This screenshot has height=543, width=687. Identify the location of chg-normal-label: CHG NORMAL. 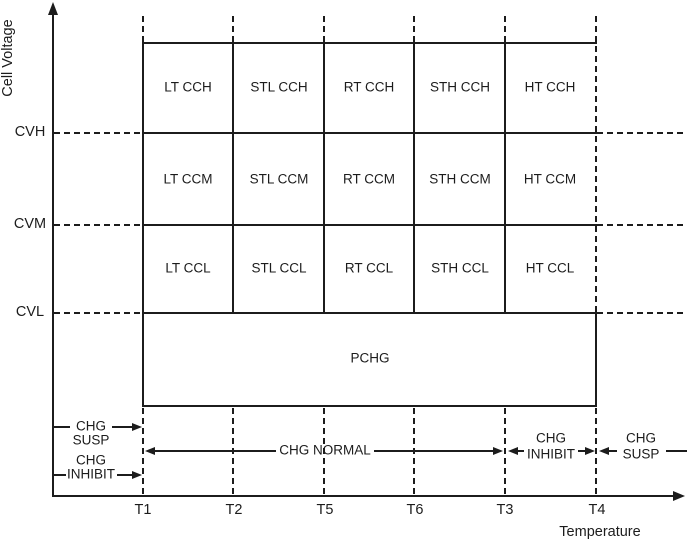
(325, 450).